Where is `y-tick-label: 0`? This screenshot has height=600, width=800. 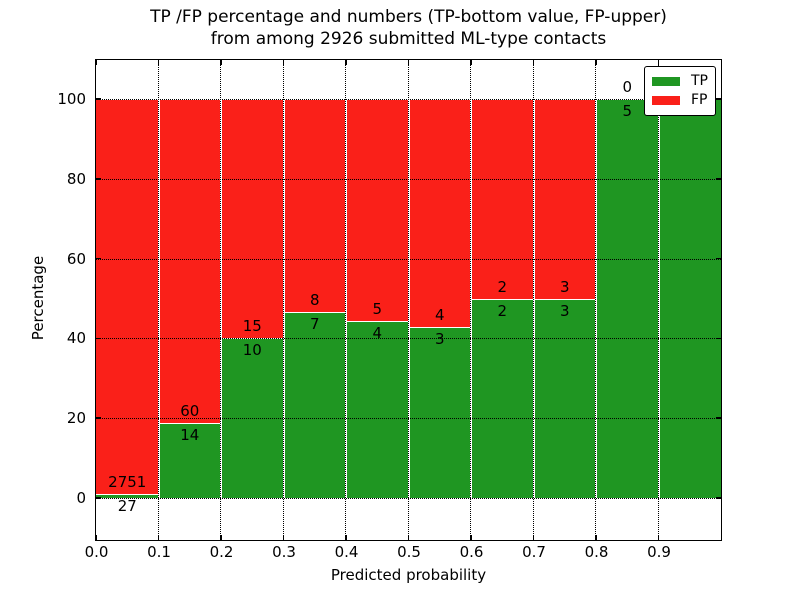 y-tick-label: 0 is located at coordinates (81, 498).